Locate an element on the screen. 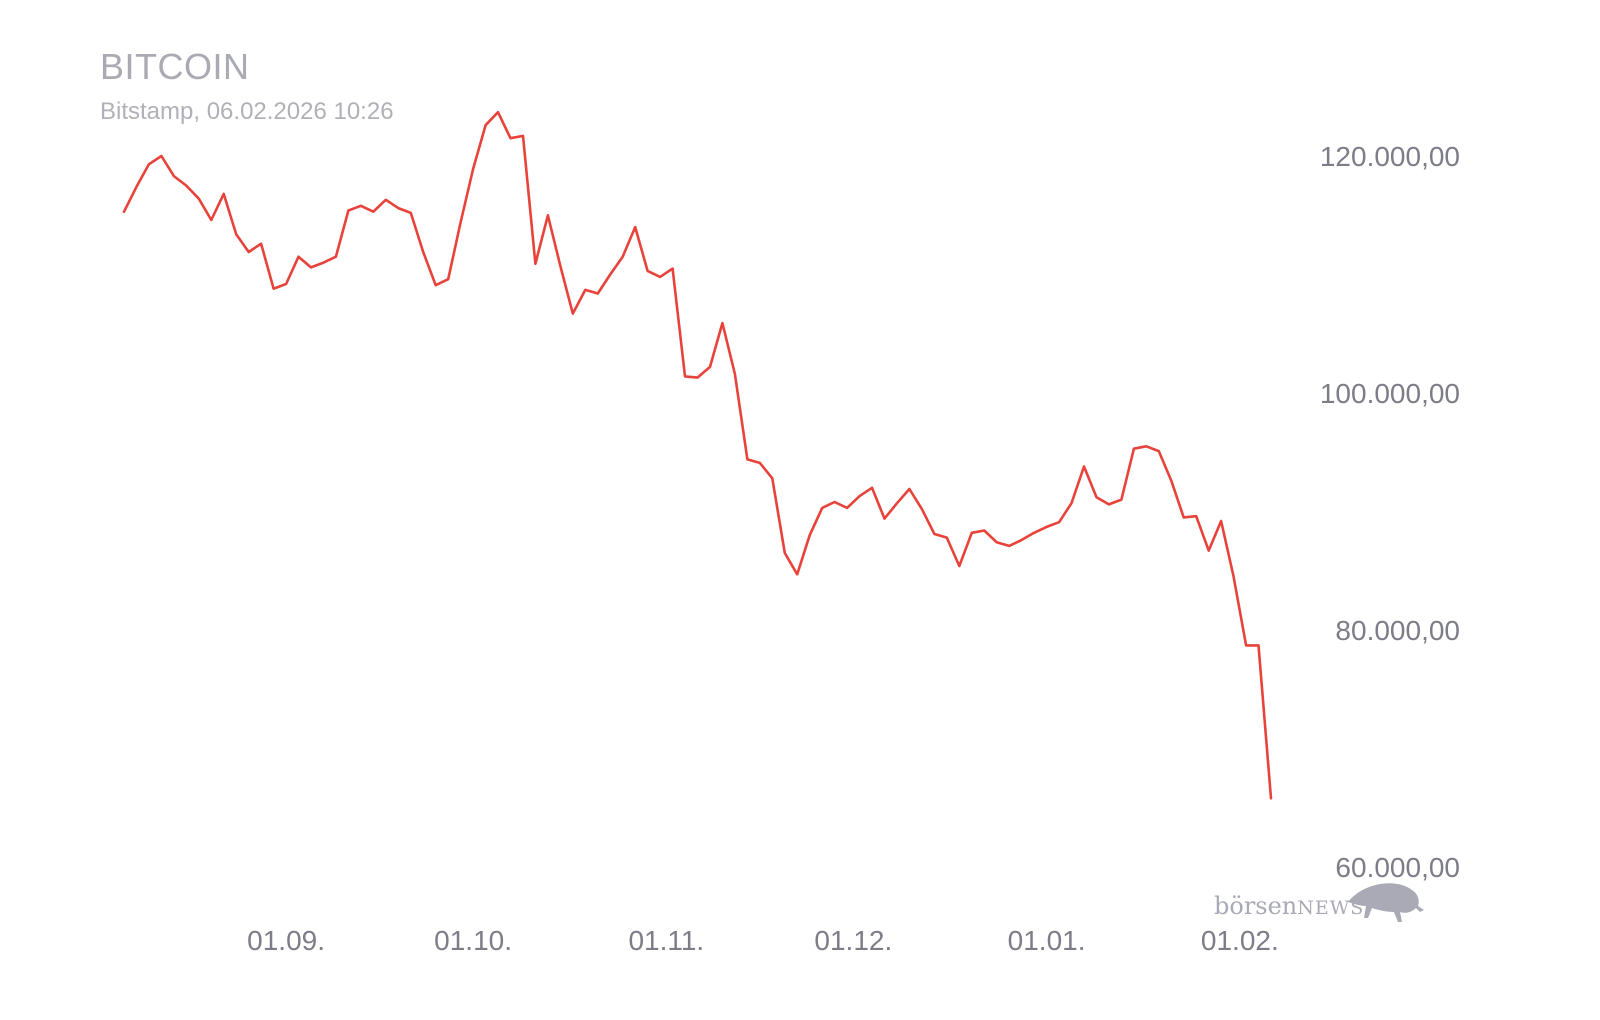 The height and width of the screenshot is (1020, 1600). x-tick-label: 01.02. is located at coordinates (1240, 940).